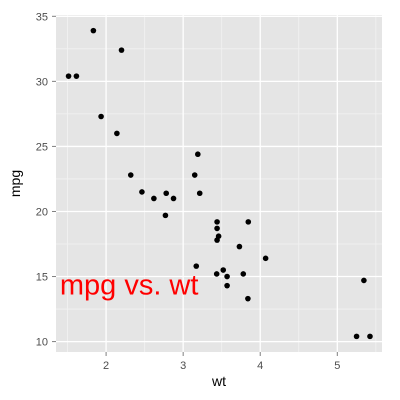  Describe the element at coordinates (337, 366) in the screenshot. I see `x-tick-label: 5` at that location.